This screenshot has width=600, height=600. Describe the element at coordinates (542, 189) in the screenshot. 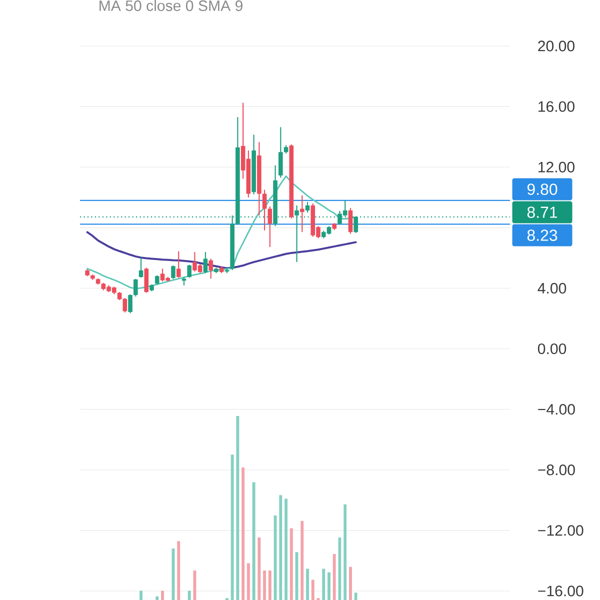

I see `ref-line-label: 9.80` at that location.